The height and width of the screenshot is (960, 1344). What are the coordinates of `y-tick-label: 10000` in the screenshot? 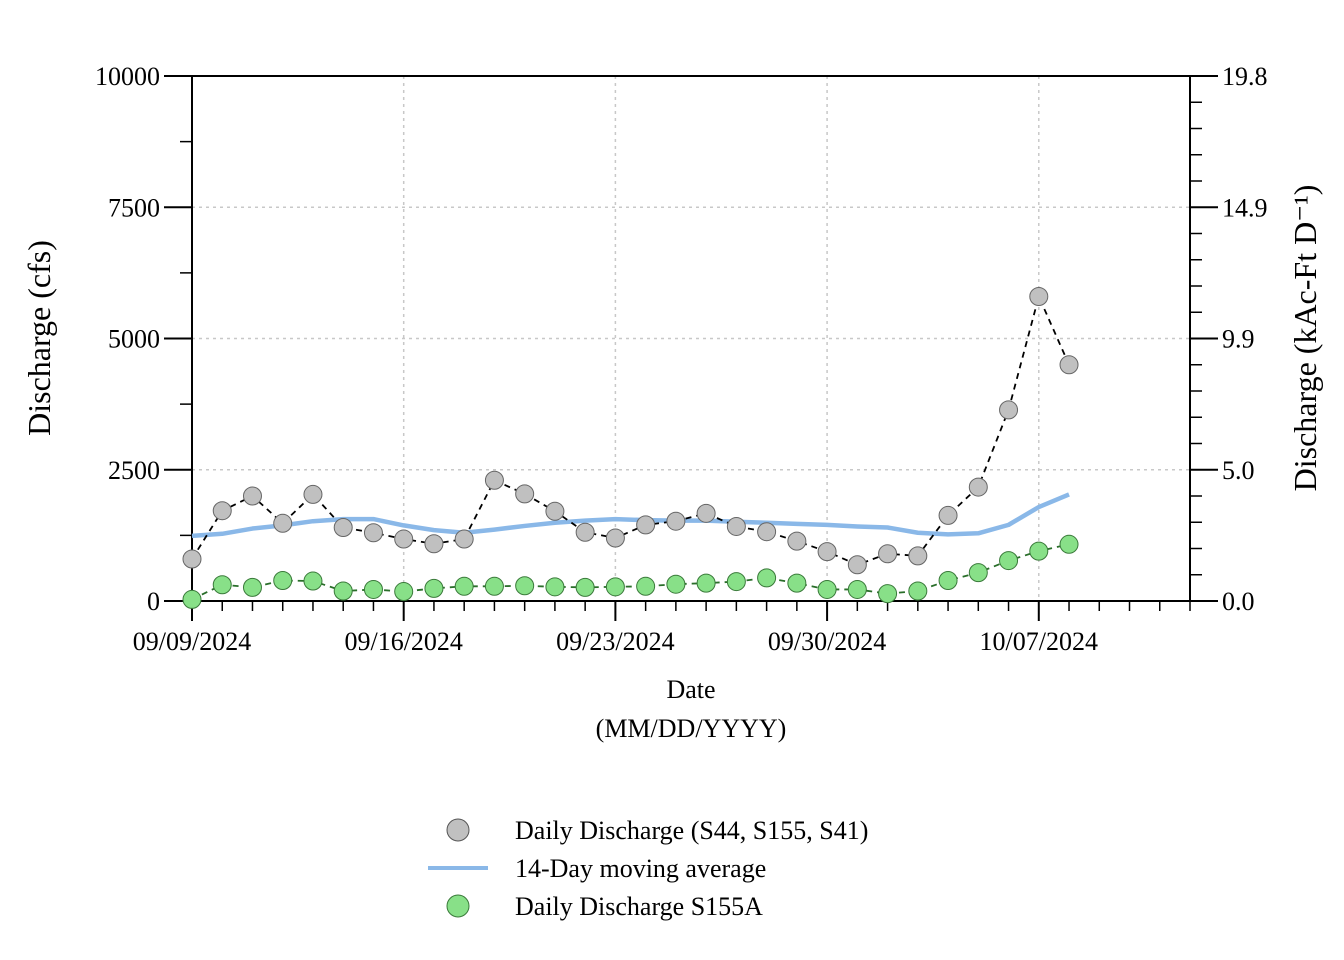 It's located at (127, 76).